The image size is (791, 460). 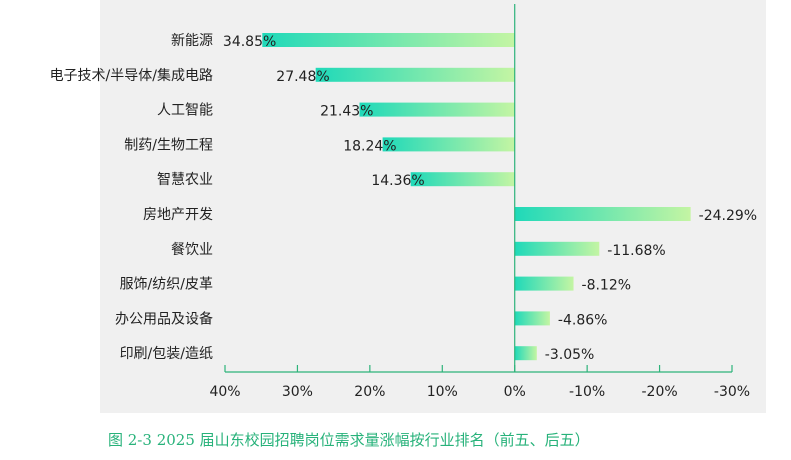 What do you see at coordinates (131, 75) in the screenshot?
I see `category-label: 电子技术/半导体/集成电路` at bounding box center [131, 75].